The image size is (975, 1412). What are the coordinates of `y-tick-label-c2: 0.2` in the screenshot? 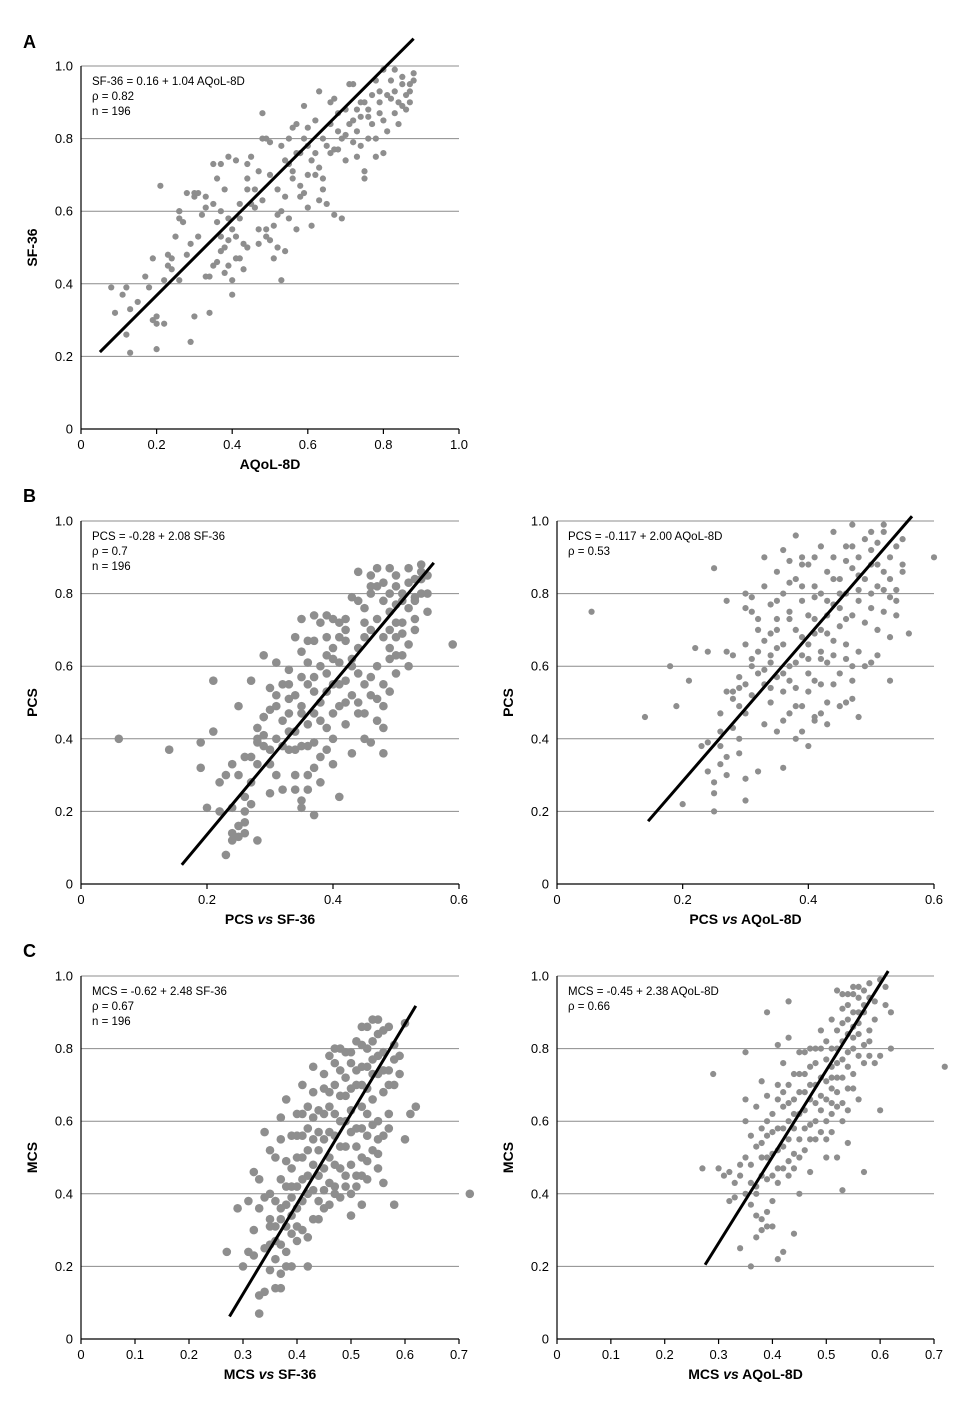 It's located at (540, 1266).